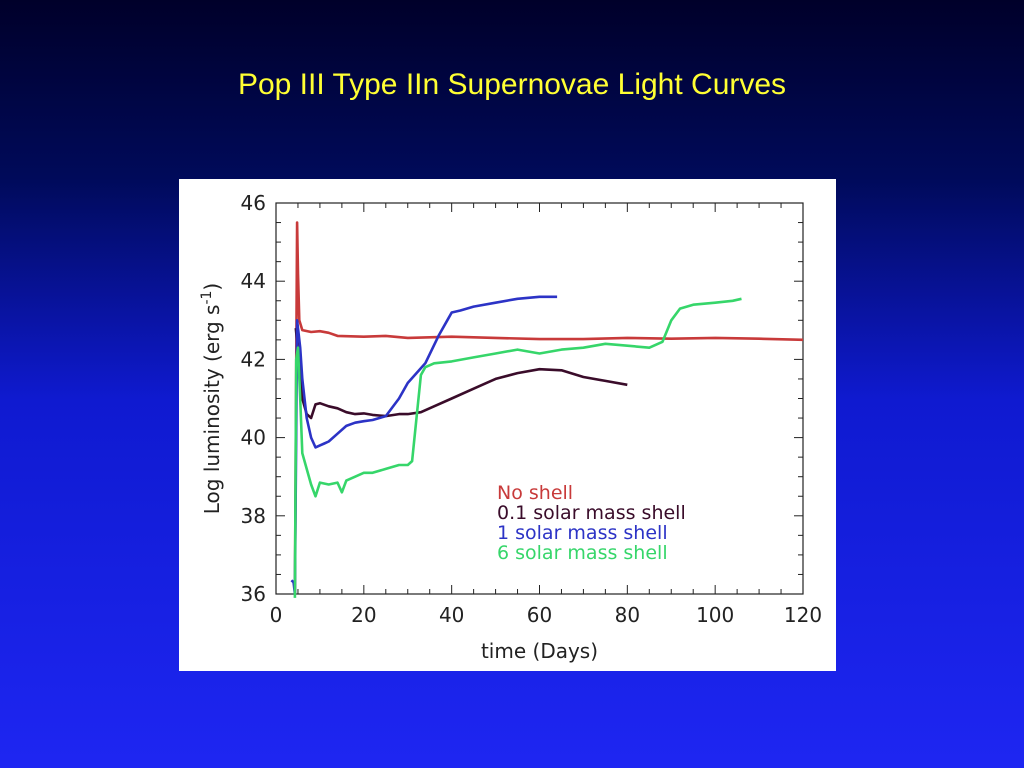 The image size is (1024, 768). What do you see at coordinates (253, 203) in the screenshot?
I see `y-tick-label: 46` at bounding box center [253, 203].